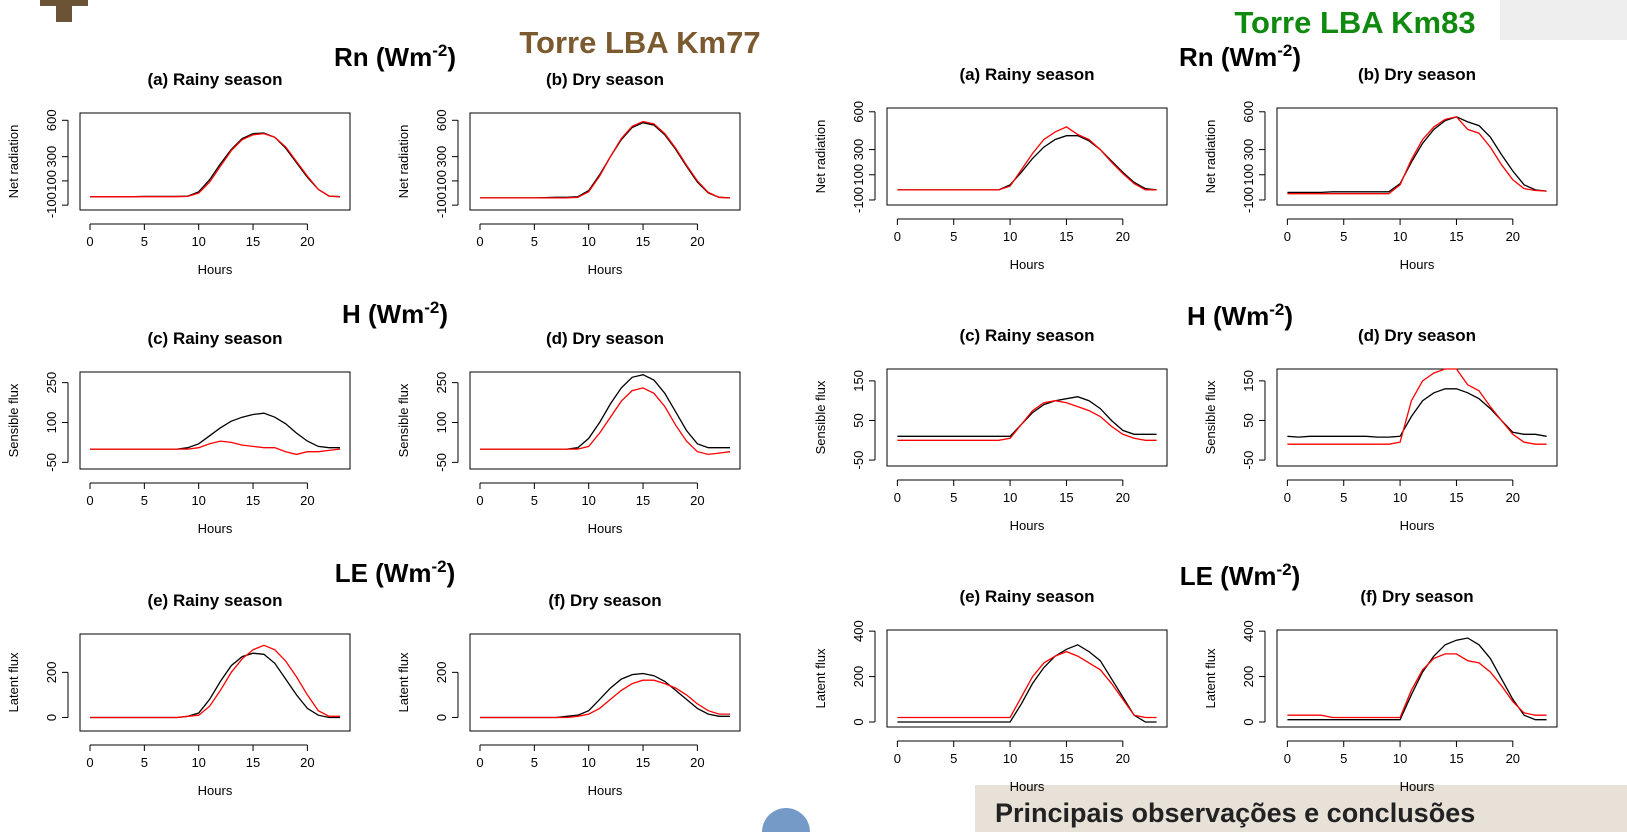  Describe the element at coordinates (1210, 678) in the screenshot. I see `y-axis-label: Latent flux` at that location.